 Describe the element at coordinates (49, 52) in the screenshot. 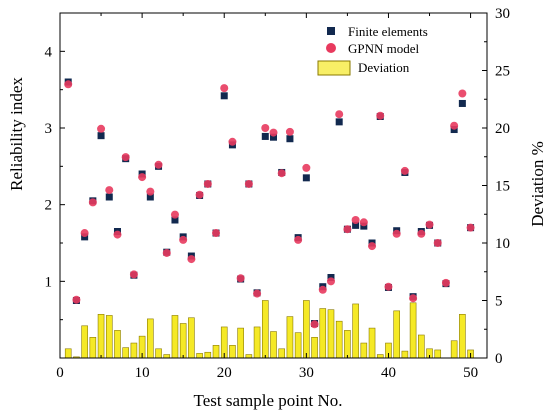

I see `y-left-tick-label: 4` at that location.